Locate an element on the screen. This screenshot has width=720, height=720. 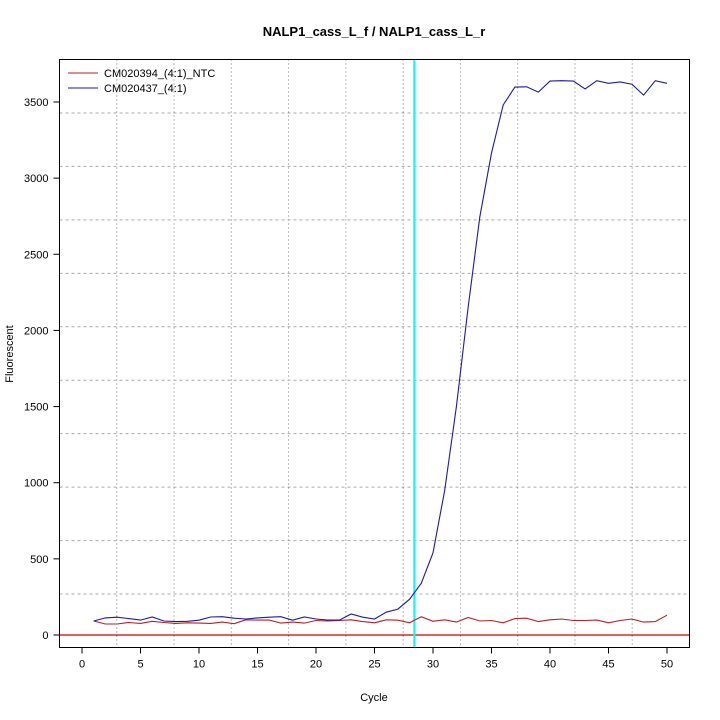
legend: CM020394_(4:1)_NTC CM020437_(4:1) is located at coordinates (141, 81).